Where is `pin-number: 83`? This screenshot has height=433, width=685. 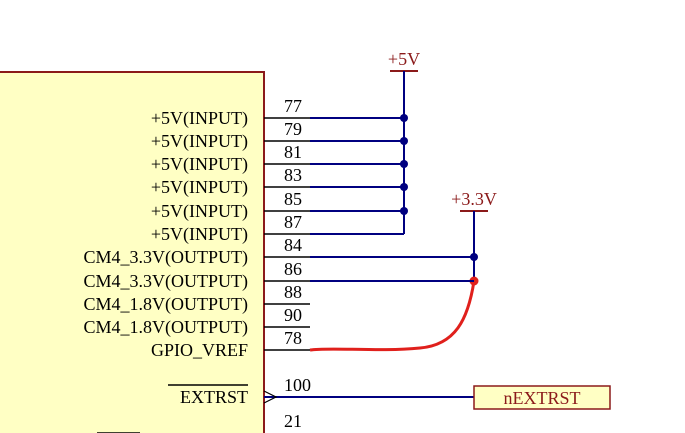
pin-number: 83 is located at coordinates (293, 175).